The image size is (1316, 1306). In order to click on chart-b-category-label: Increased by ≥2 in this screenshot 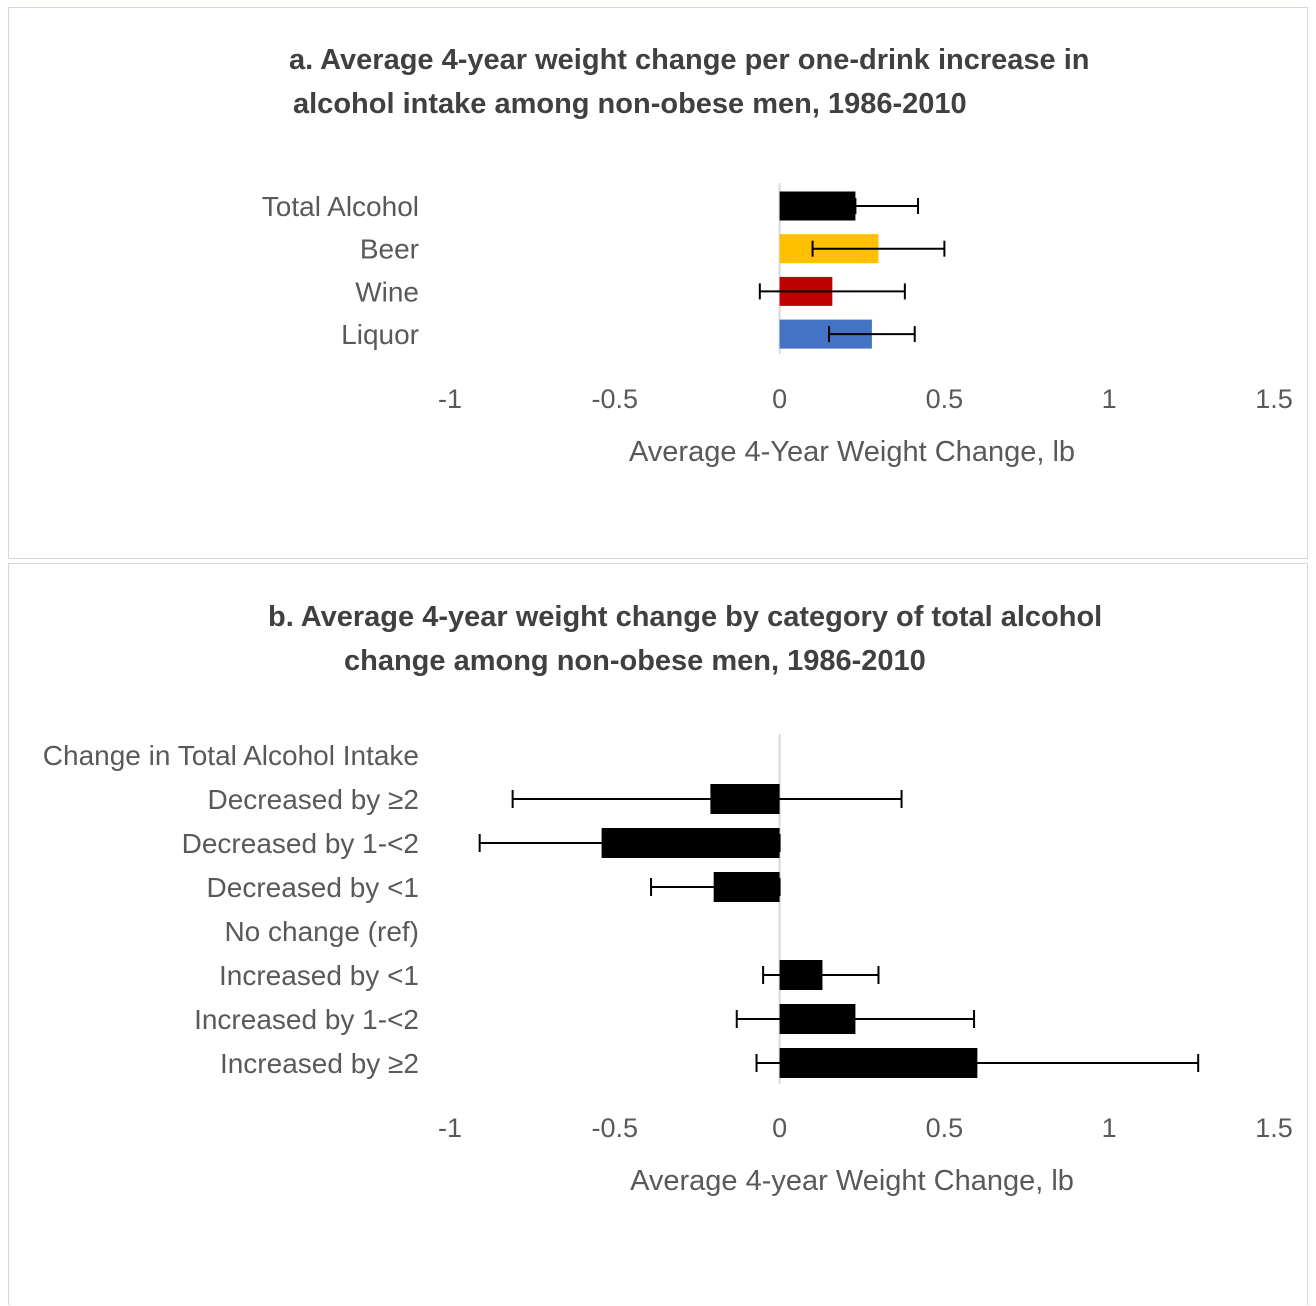, I will do `click(319, 1063)`.